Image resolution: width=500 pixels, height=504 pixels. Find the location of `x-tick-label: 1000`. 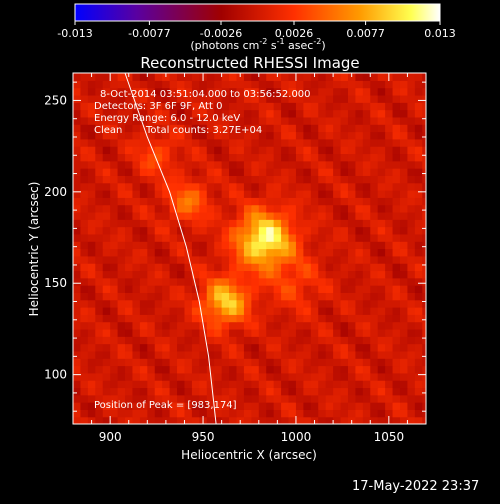

x-tick-label: 1000 is located at coordinates (296, 437).